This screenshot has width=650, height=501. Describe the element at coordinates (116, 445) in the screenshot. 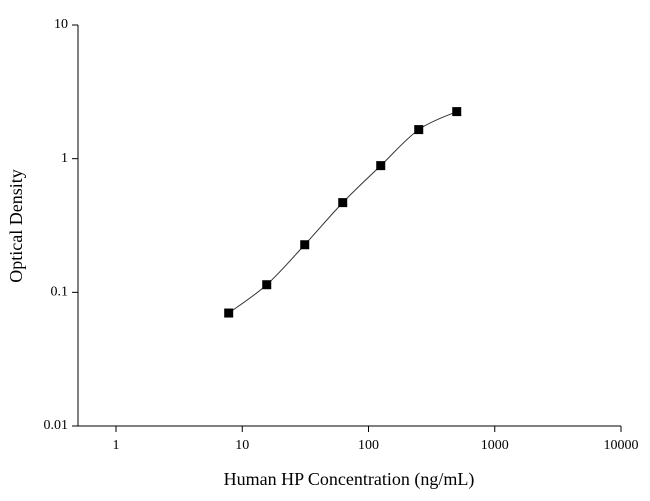

I see `x-tick-label: 1` at that location.